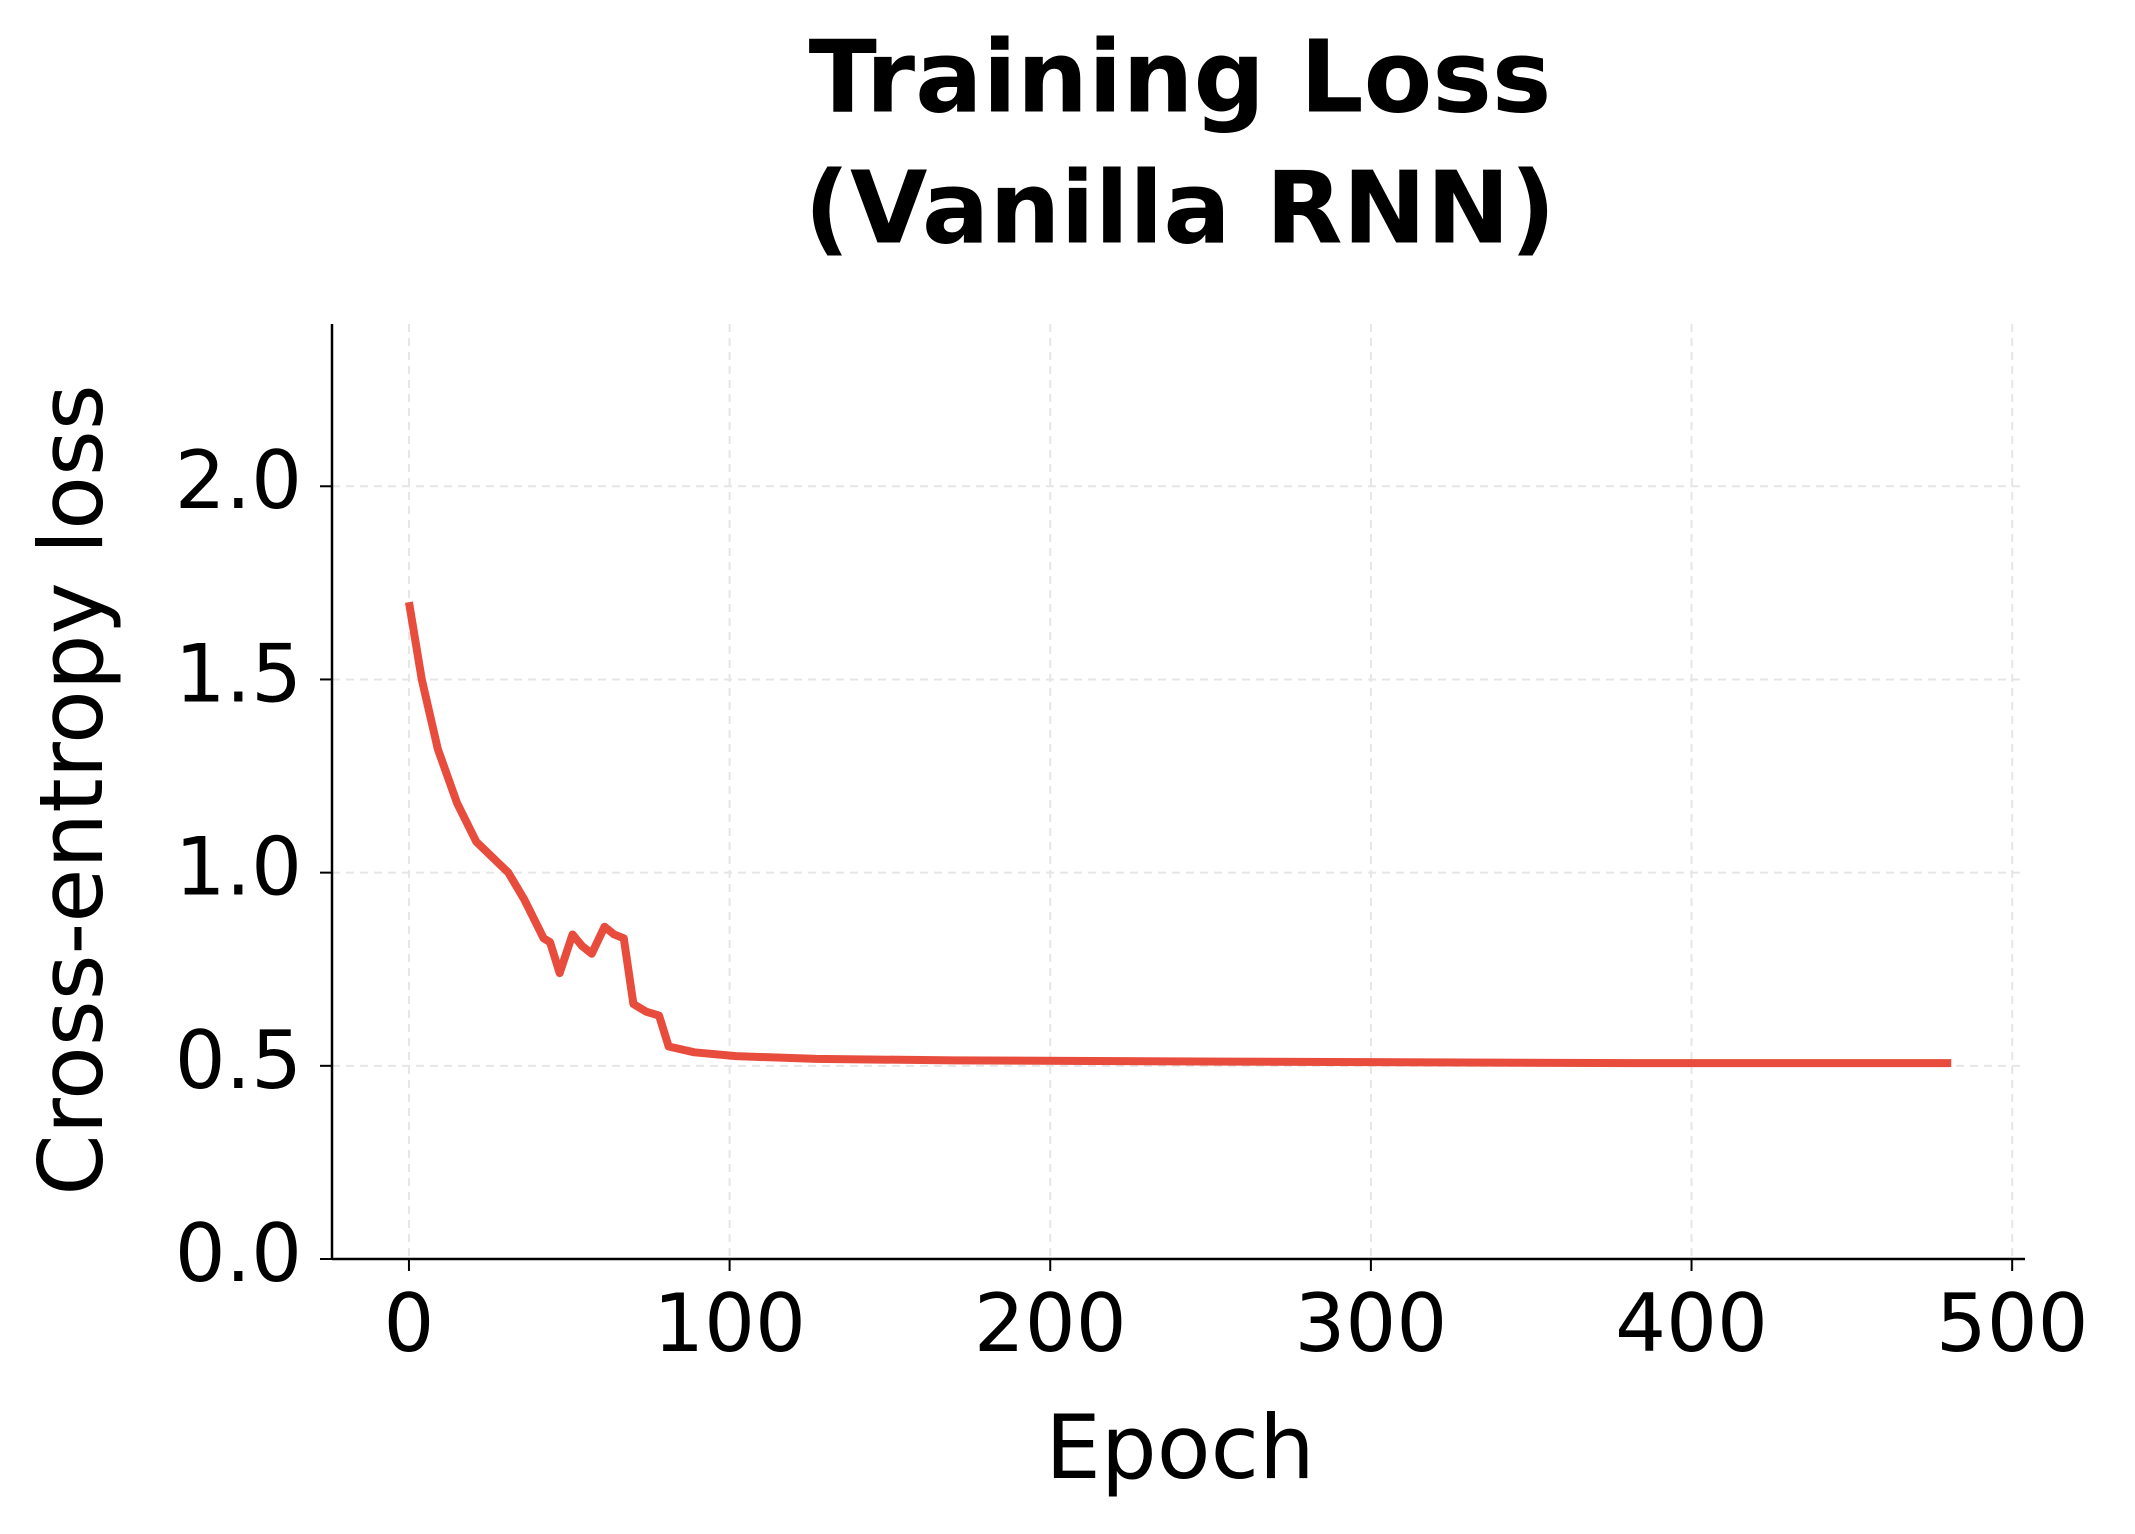 The width and height of the screenshot is (2135, 1534). What do you see at coordinates (1180, 207) in the screenshot?
I see `chart-title: (Vanilla RNN)` at bounding box center [1180, 207].